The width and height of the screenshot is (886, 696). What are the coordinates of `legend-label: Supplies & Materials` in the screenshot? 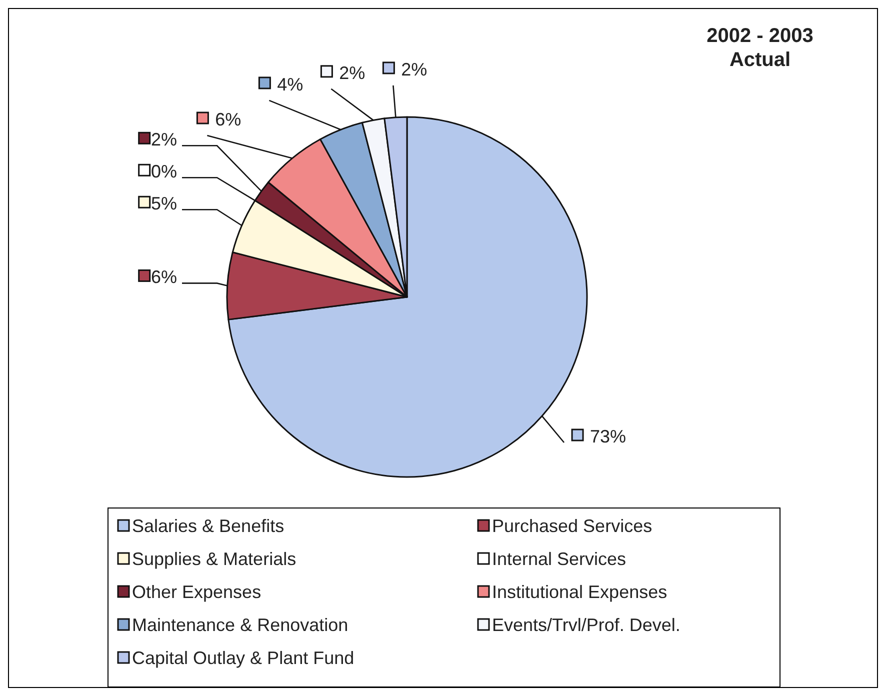 It's located at (214, 559).